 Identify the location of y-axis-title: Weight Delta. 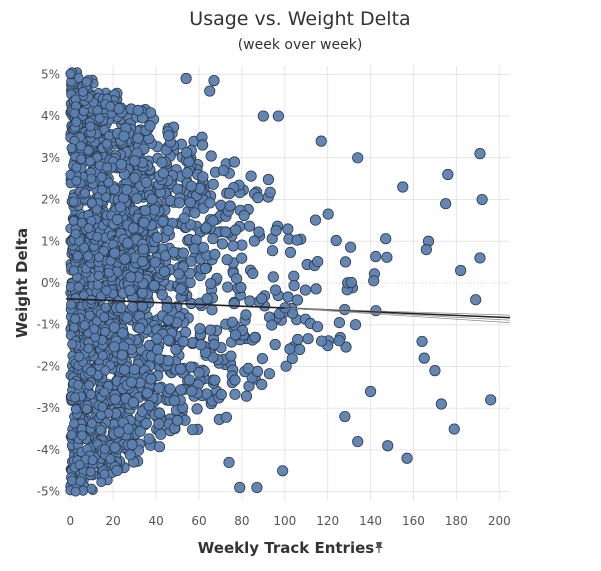
(22, 283).